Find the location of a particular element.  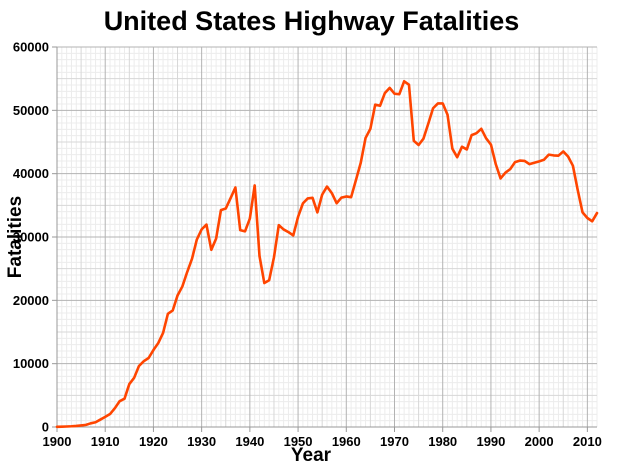

x-tick-label: 1940 is located at coordinates (249, 441).